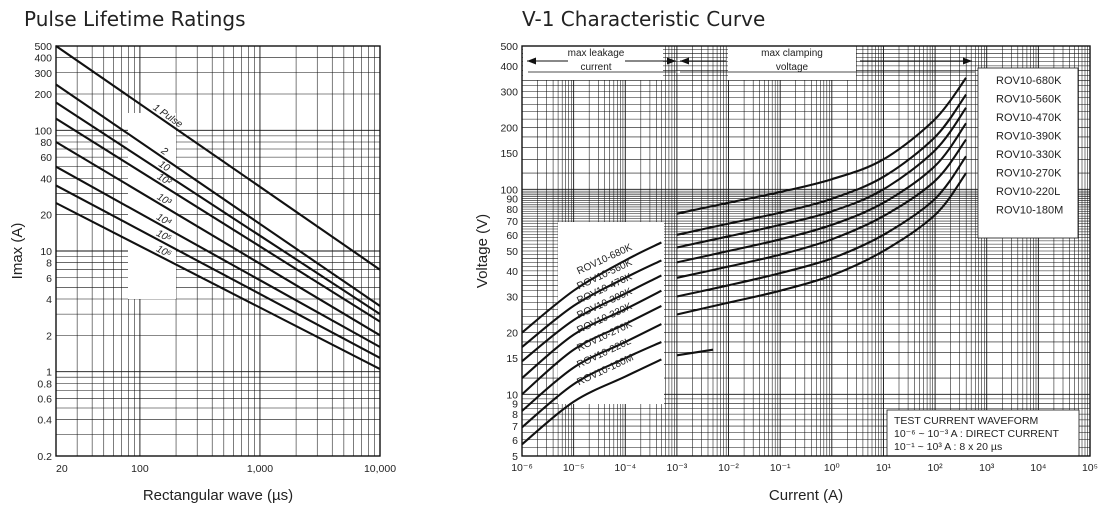 This screenshot has height=511, width=1102. Describe the element at coordinates (728, 468) in the screenshot. I see `vi-x-tick: 10⁻²` at that location.